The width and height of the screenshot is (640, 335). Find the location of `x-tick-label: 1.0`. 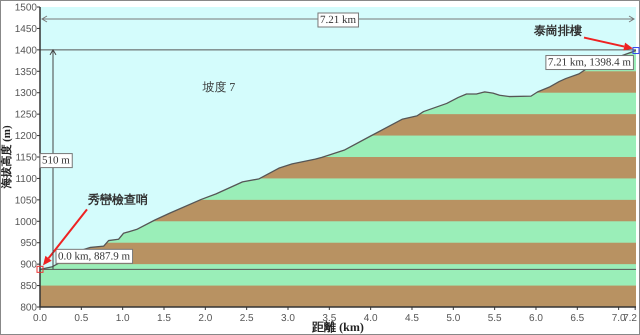

x-tick-label: 1.0 is located at coordinates (123, 318).